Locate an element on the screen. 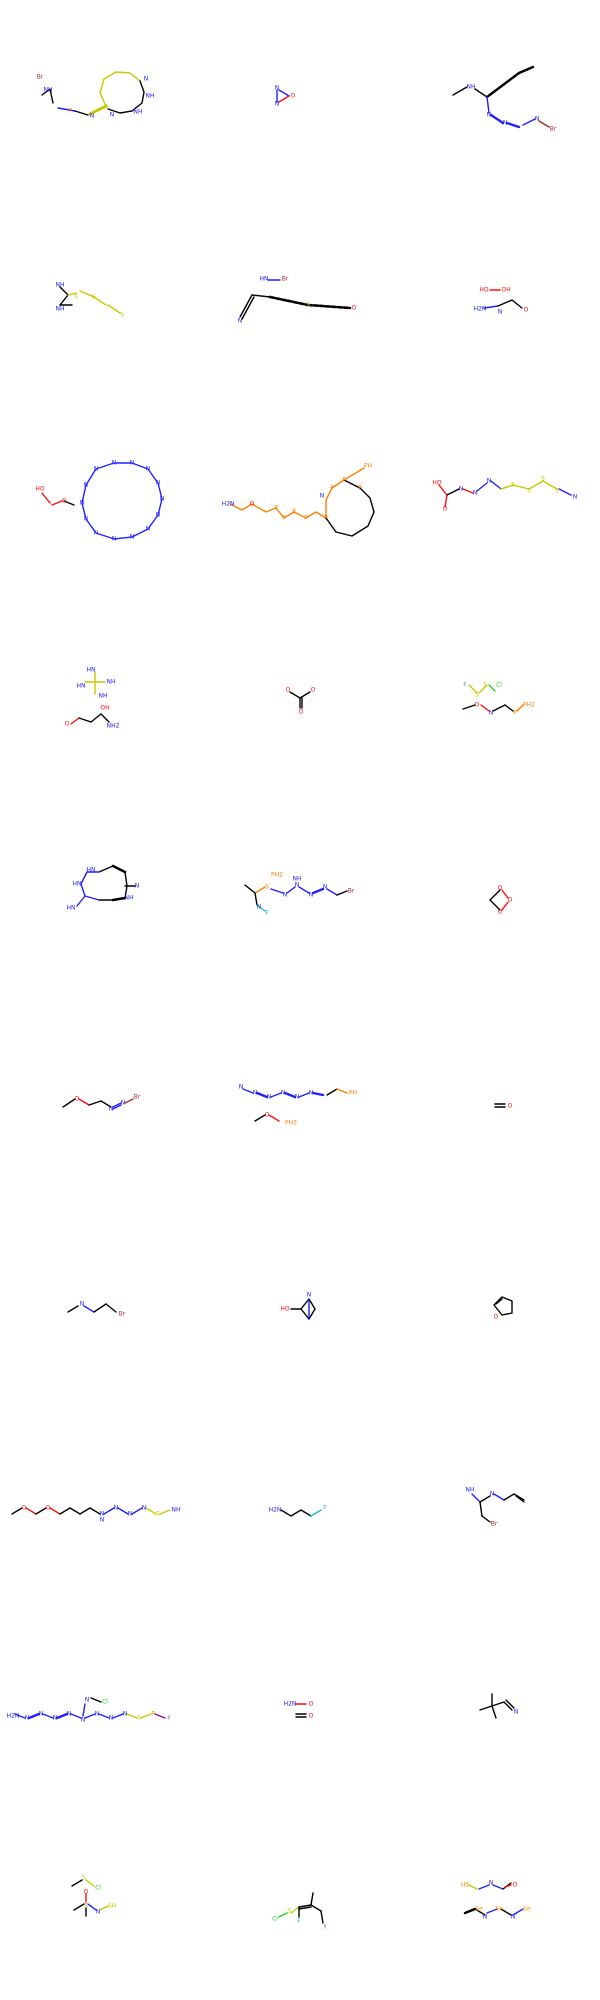 The width and height of the screenshot is (600, 2000). molecule-25: H2N N N N N N N N N S P I N Cl is located at coordinates (89, 1710).